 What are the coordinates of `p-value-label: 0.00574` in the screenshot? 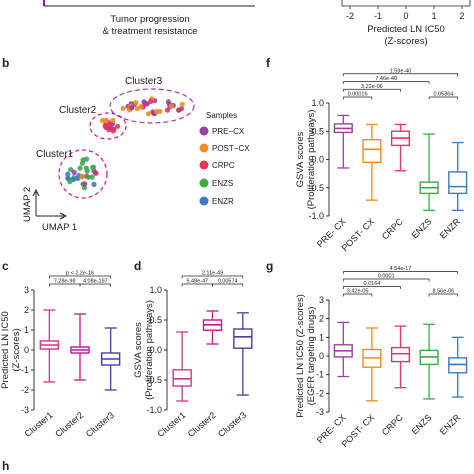 It's located at (228, 282).